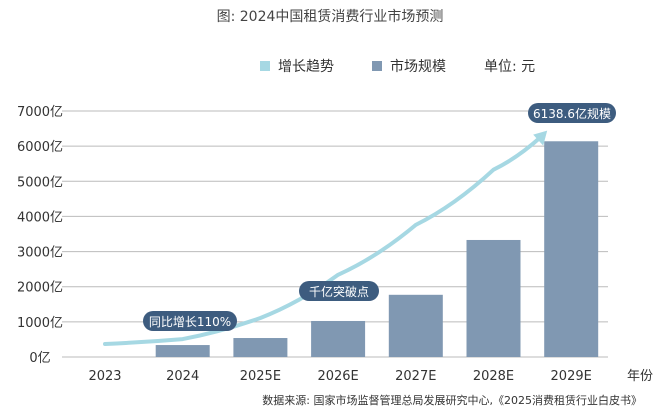 This screenshot has height=411, width=660. What do you see at coordinates (39, 358) in the screenshot?
I see `y-tick-label: 0亿` at bounding box center [39, 358].